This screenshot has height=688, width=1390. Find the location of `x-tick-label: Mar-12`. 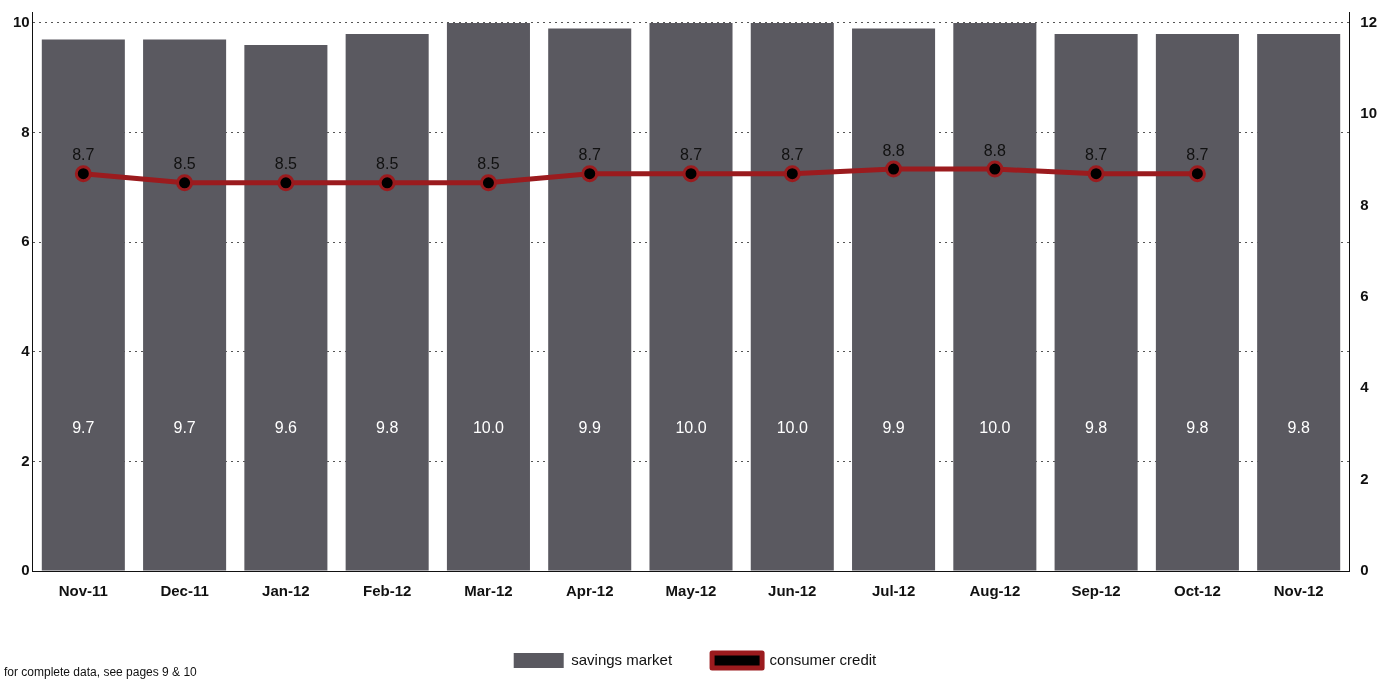

x-tick-label: Mar-12 is located at coordinates (488, 591).